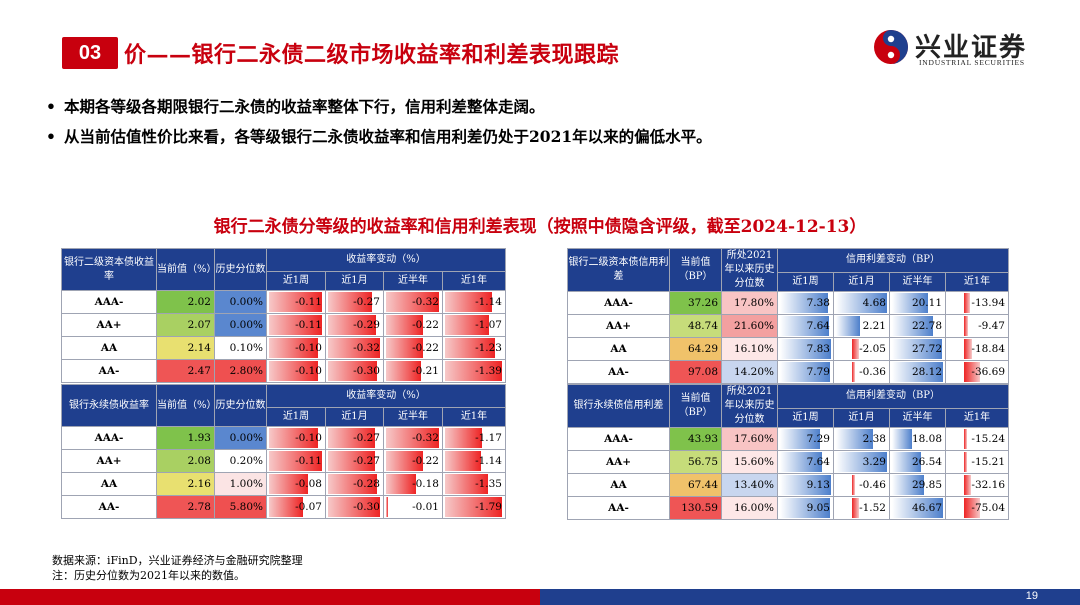  Describe the element at coordinates (977, 485) in the screenshot. I see `change-cell: -32.16` at that location.